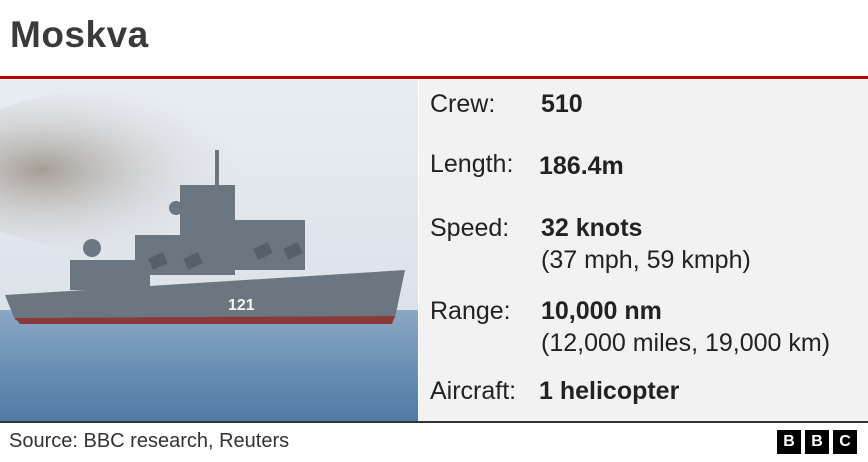 The height and width of the screenshot is (462, 868). What do you see at coordinates (463, 104) in the screenshot?
I see `spec-label: Crew:` at bounding box center [463, 104].